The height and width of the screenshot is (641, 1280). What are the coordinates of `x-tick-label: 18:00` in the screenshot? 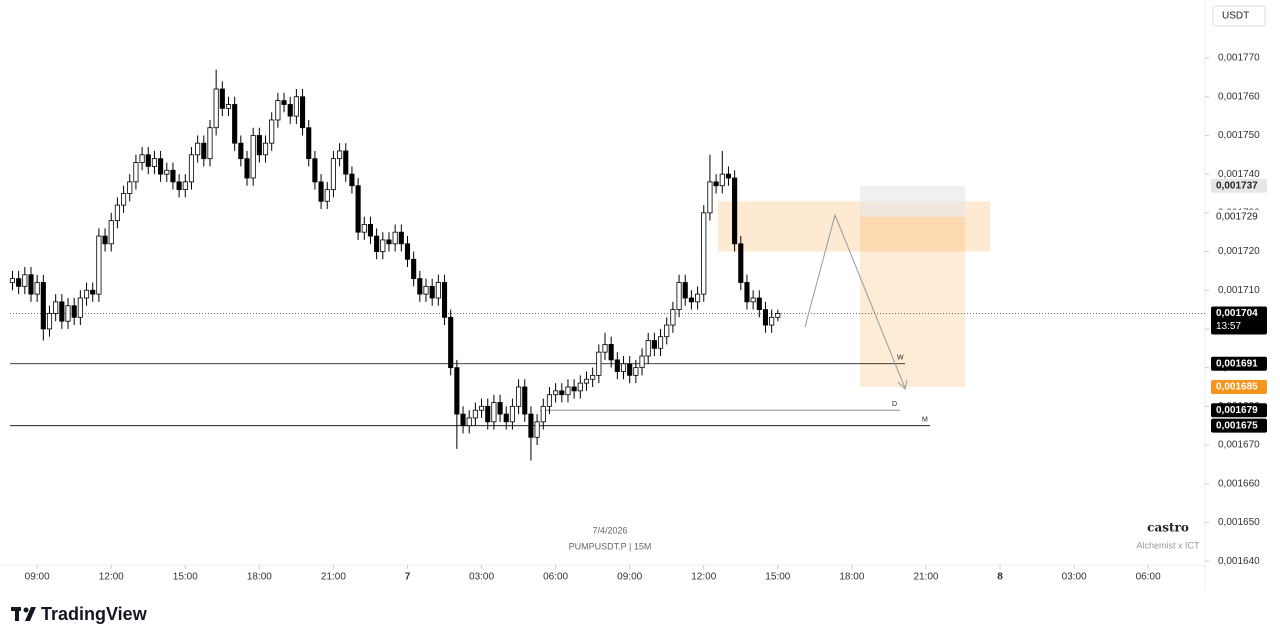 It's located at (851, 577).